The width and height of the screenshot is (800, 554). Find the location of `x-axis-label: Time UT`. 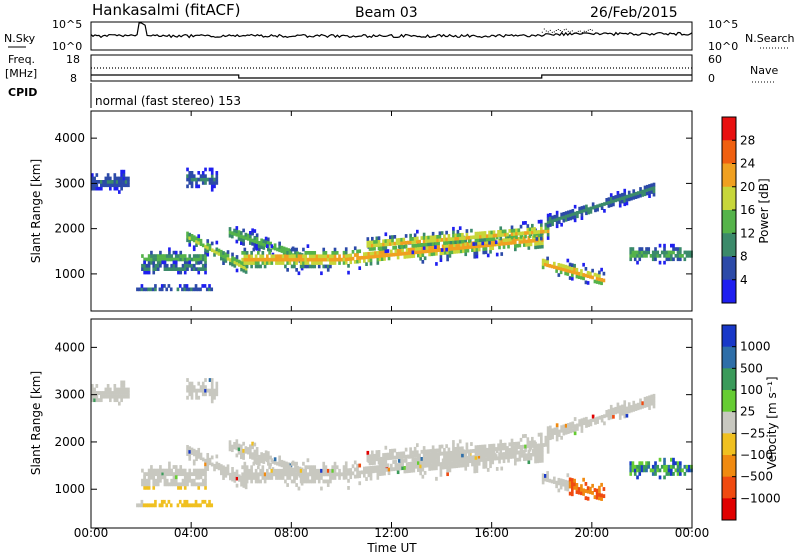

x-axis-label: Time UT is located at coordinates (391, 547).